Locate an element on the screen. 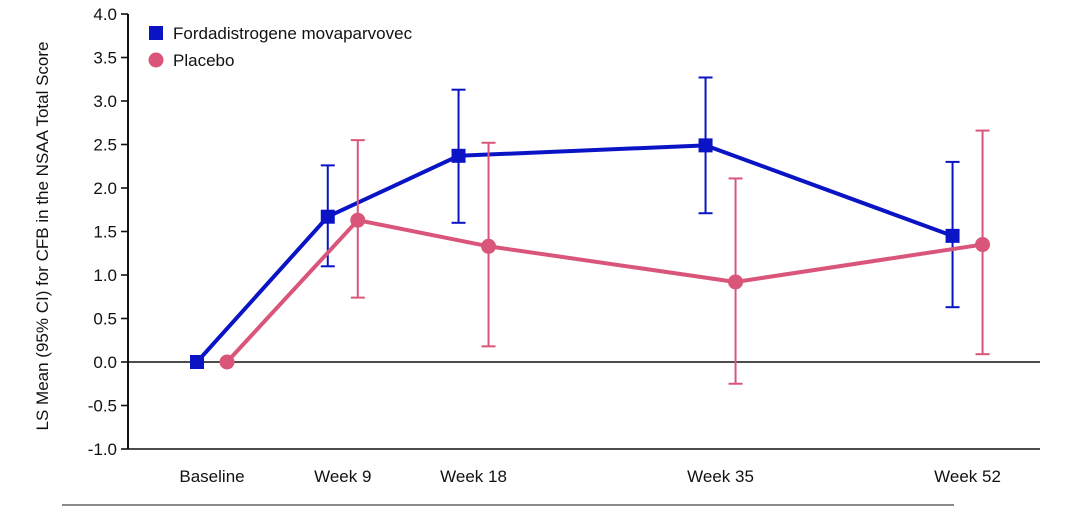 Image resolution: width=1080 pixels, height=507 pixels. x-tick-label: Week 9 is located at coordinates (342, 476).